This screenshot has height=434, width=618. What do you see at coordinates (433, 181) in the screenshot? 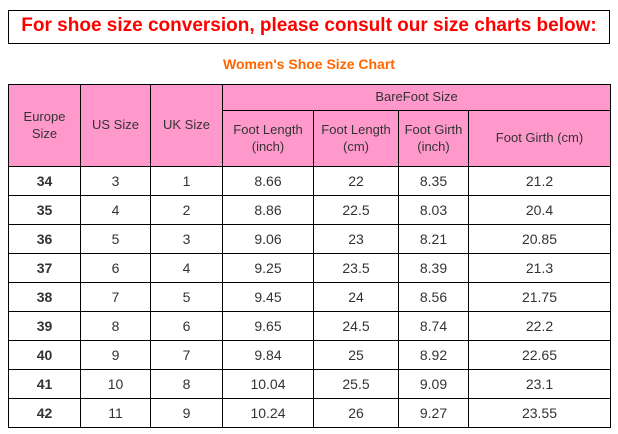
I see `size-value-cell: 8.35` at bounding box center [433, 181].